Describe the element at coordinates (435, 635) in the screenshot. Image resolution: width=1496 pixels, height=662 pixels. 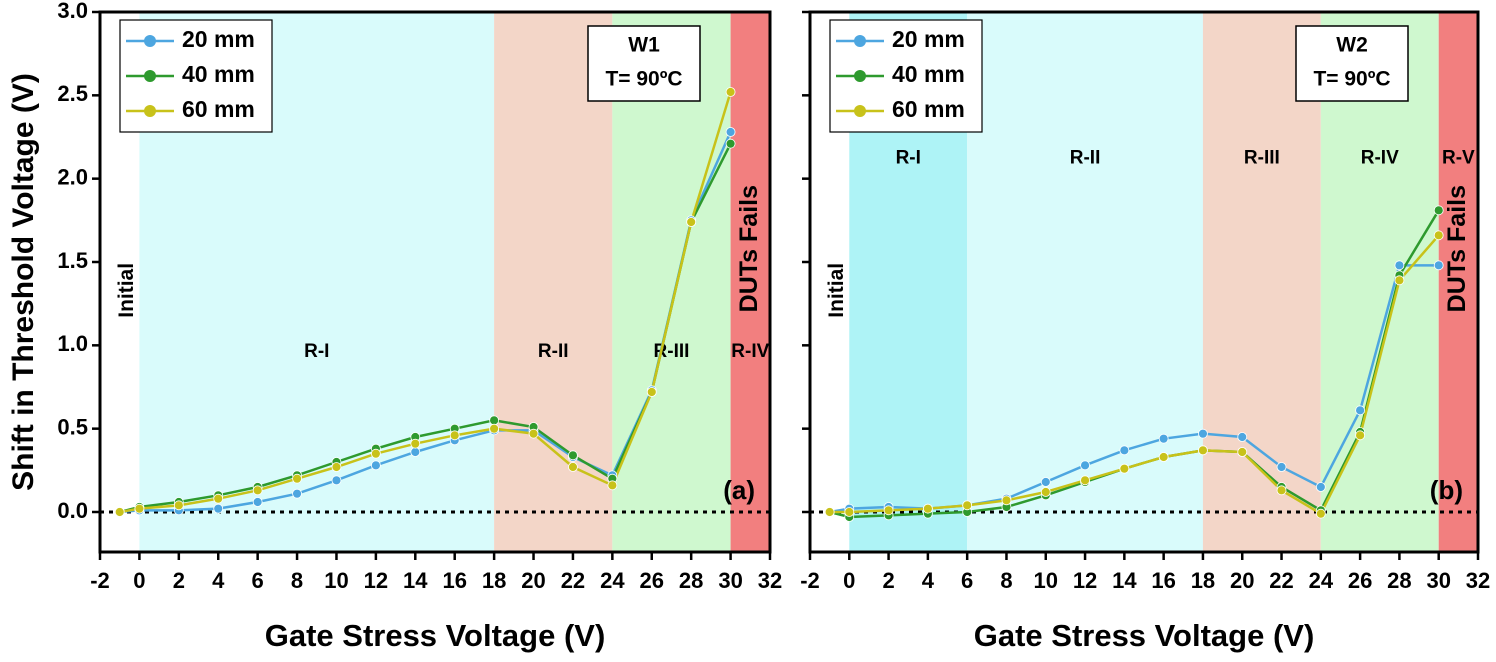
I see `x-axis-label: Gate Stress Voltage (V)` at that location.